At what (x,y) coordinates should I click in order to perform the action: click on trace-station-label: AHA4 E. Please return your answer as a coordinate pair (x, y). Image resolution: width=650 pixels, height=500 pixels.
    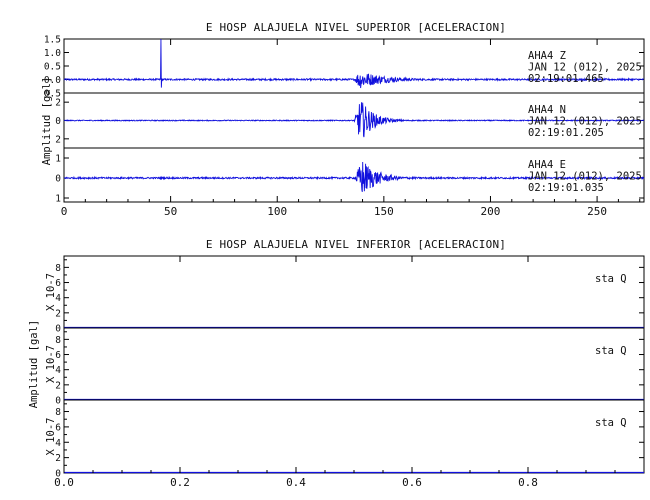
    Looking at the image, I should click on (547, 165).